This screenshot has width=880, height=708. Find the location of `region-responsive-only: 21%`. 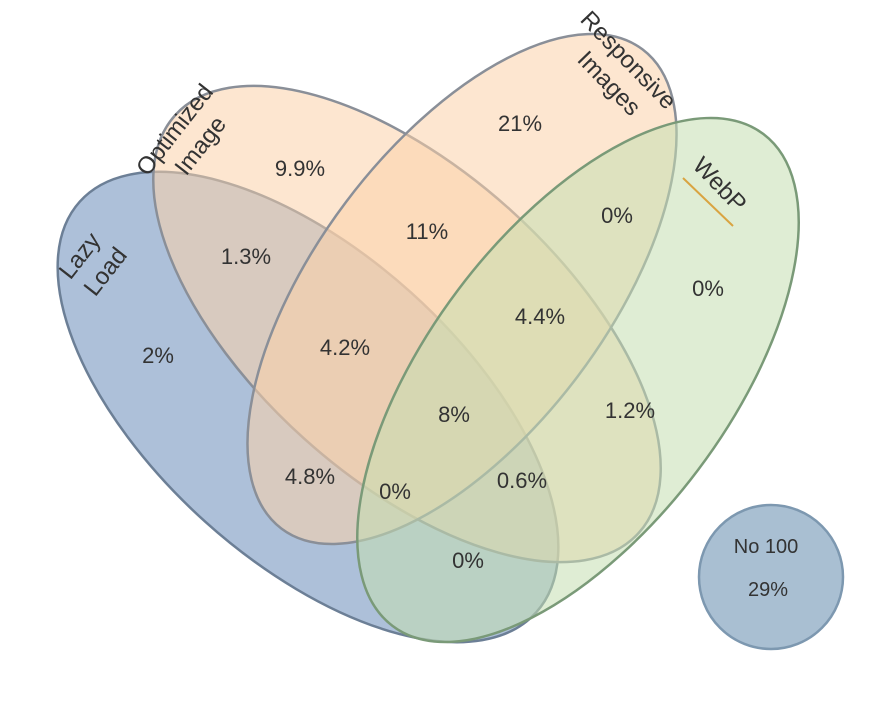

region-responsive-only: 21% is located at coordinates (520, 123).